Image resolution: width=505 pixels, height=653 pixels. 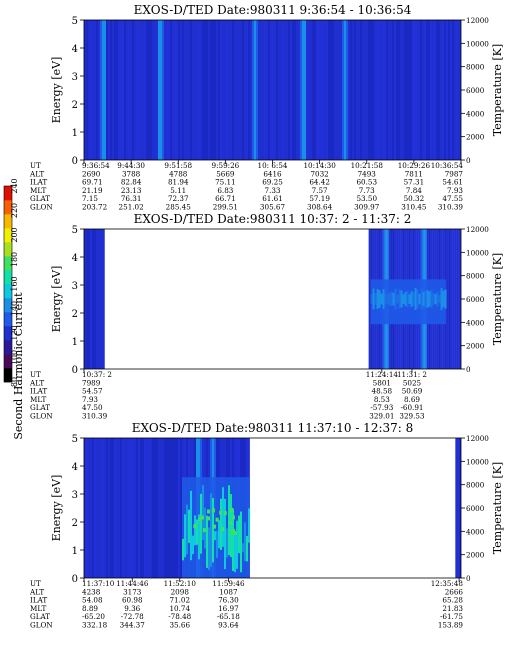 What do you see at coordinates (320, 207) in the screenshot?
I see `ephemeris-value: 308.64` at bounding box center [320, 207].